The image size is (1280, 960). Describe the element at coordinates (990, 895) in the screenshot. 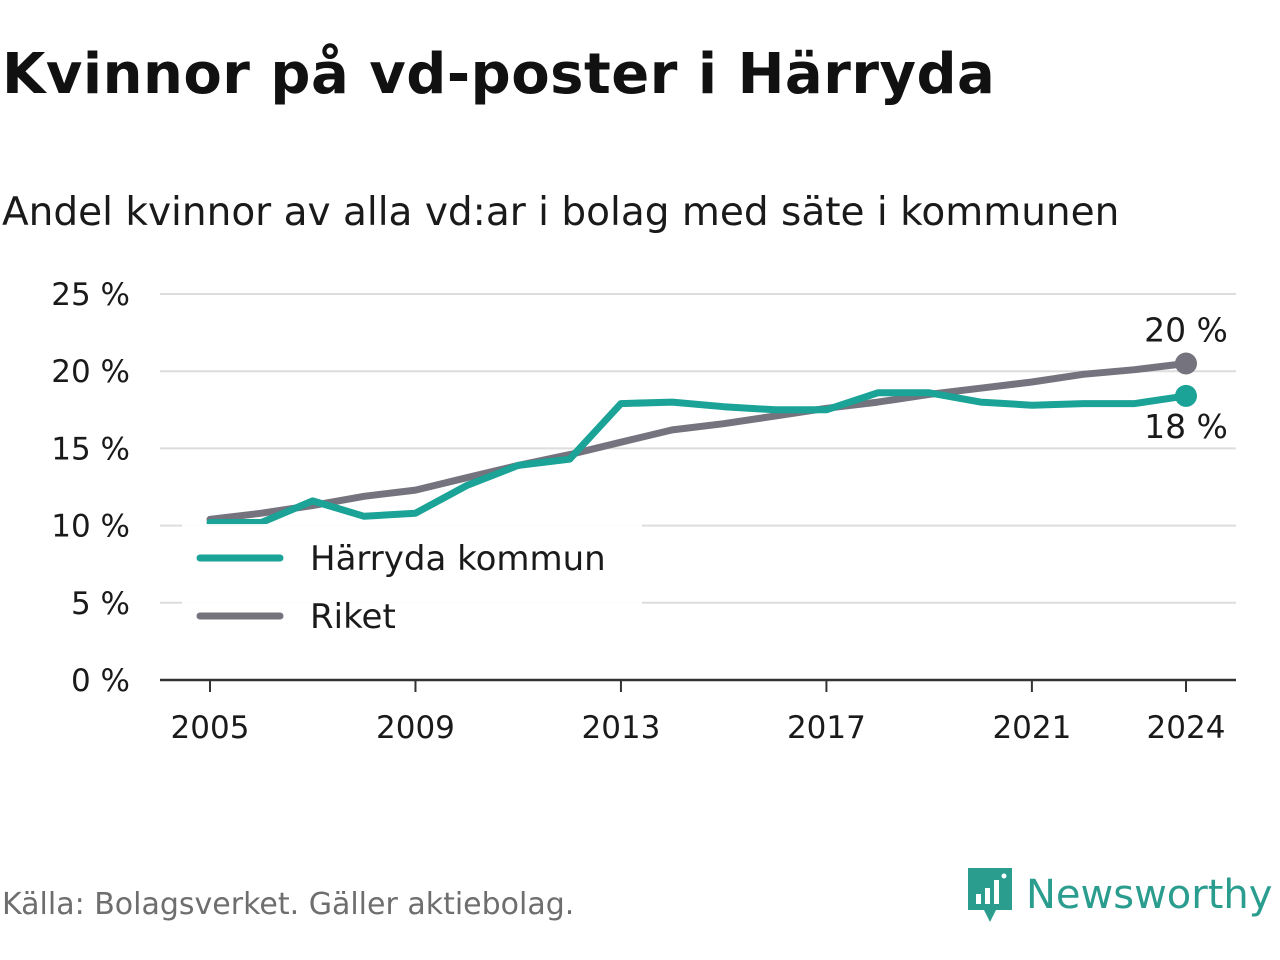

I see `newsworthy-logo-icon` at that location.